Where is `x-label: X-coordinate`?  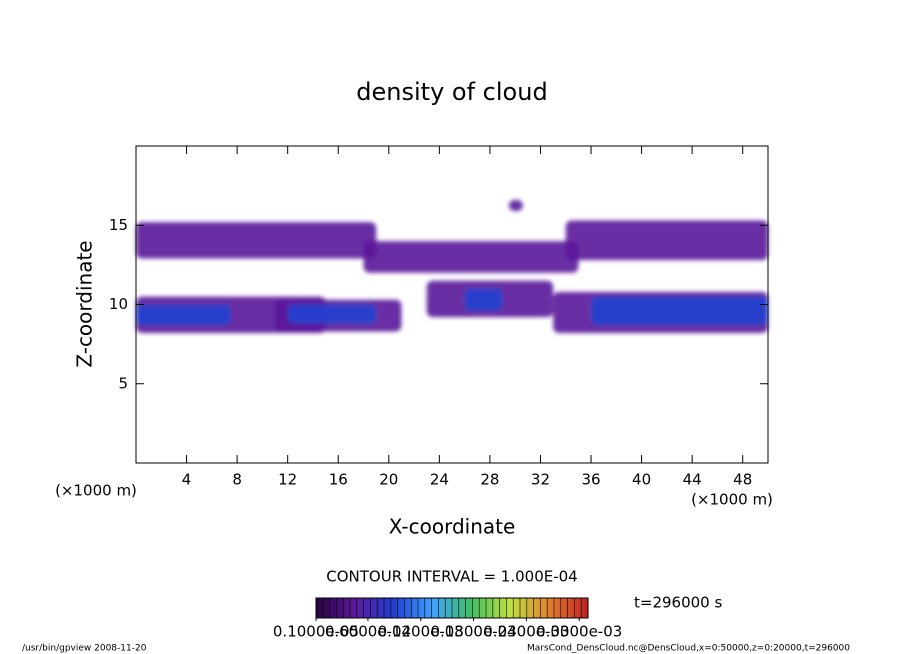
x-label: X-coordinate is located at coordinates (452, 527).